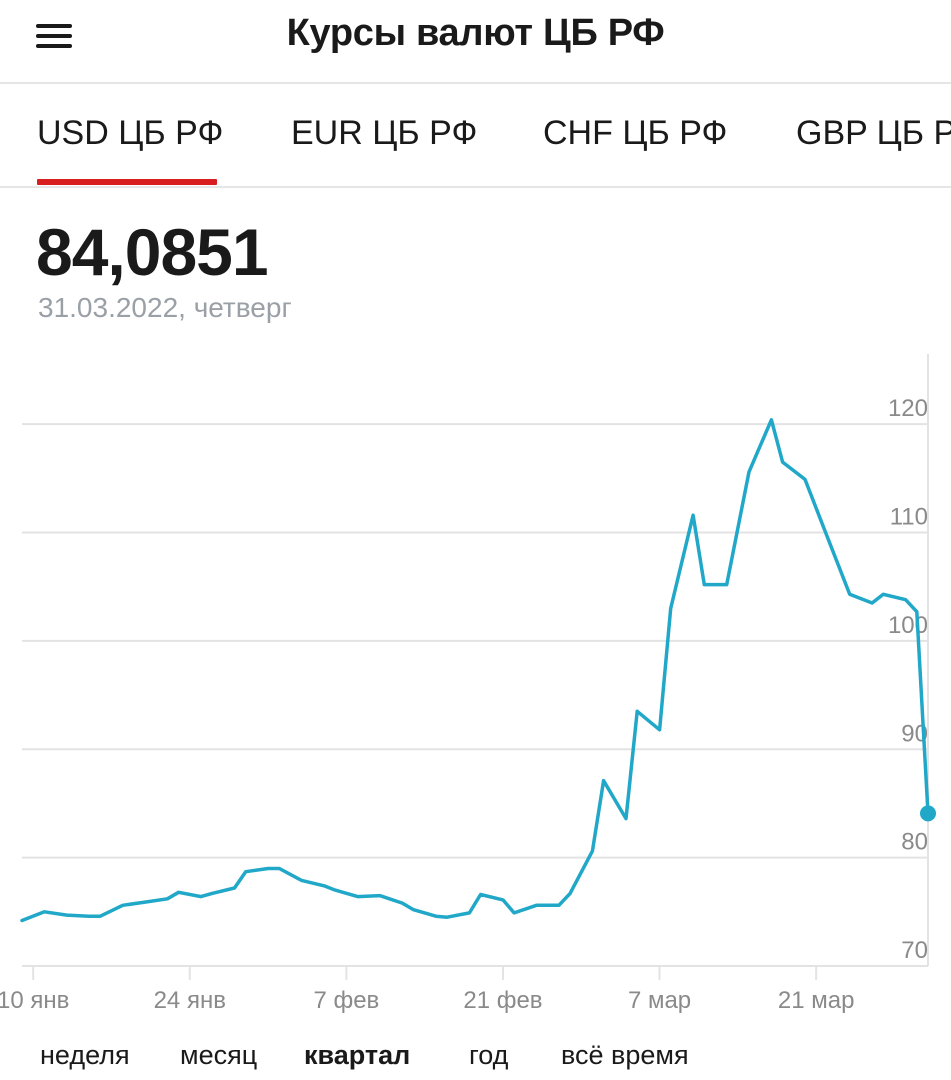 The height and width of the screenshot is (1080, 951). I want to click on period-year: год, so click(489, 1055).